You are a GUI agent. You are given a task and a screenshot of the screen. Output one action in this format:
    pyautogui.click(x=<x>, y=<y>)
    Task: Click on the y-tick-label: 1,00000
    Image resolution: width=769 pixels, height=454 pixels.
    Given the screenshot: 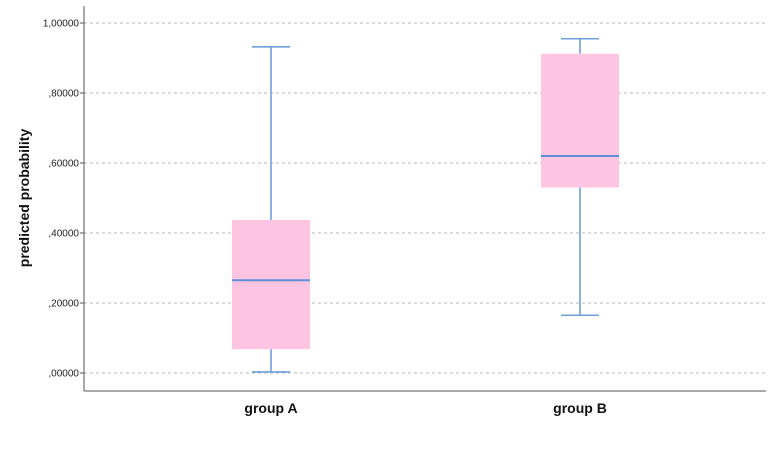 What is the action you would take?
    pyautogui.click(x=61, y=24)
    